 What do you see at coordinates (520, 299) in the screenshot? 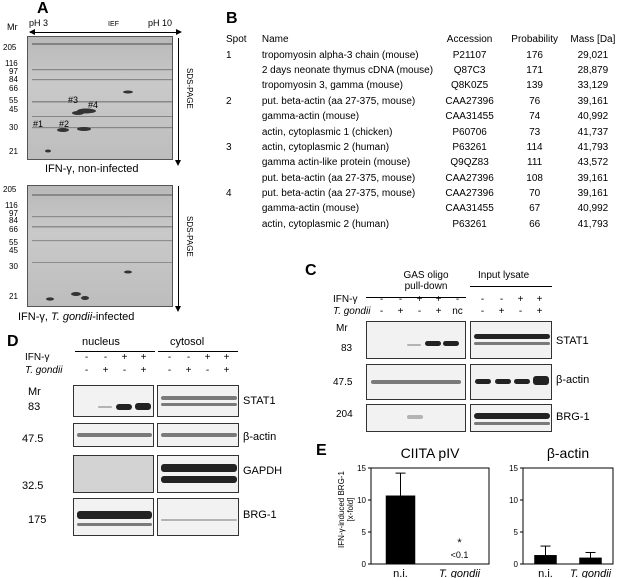
I see `c-ifn-in-3: +` at bounding box center [520, 299].